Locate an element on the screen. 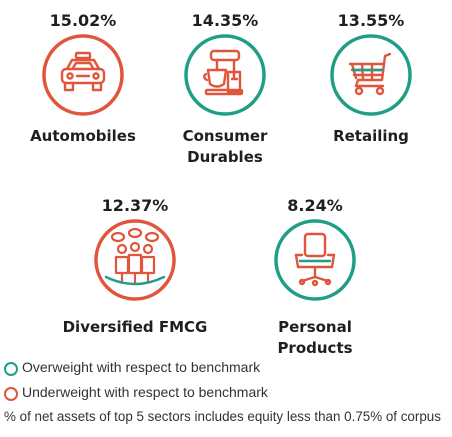 The height and width of the screenshot is (437, 452). sector-automobiles: 15.02% Automobiles is located at coordinates (83, 78).